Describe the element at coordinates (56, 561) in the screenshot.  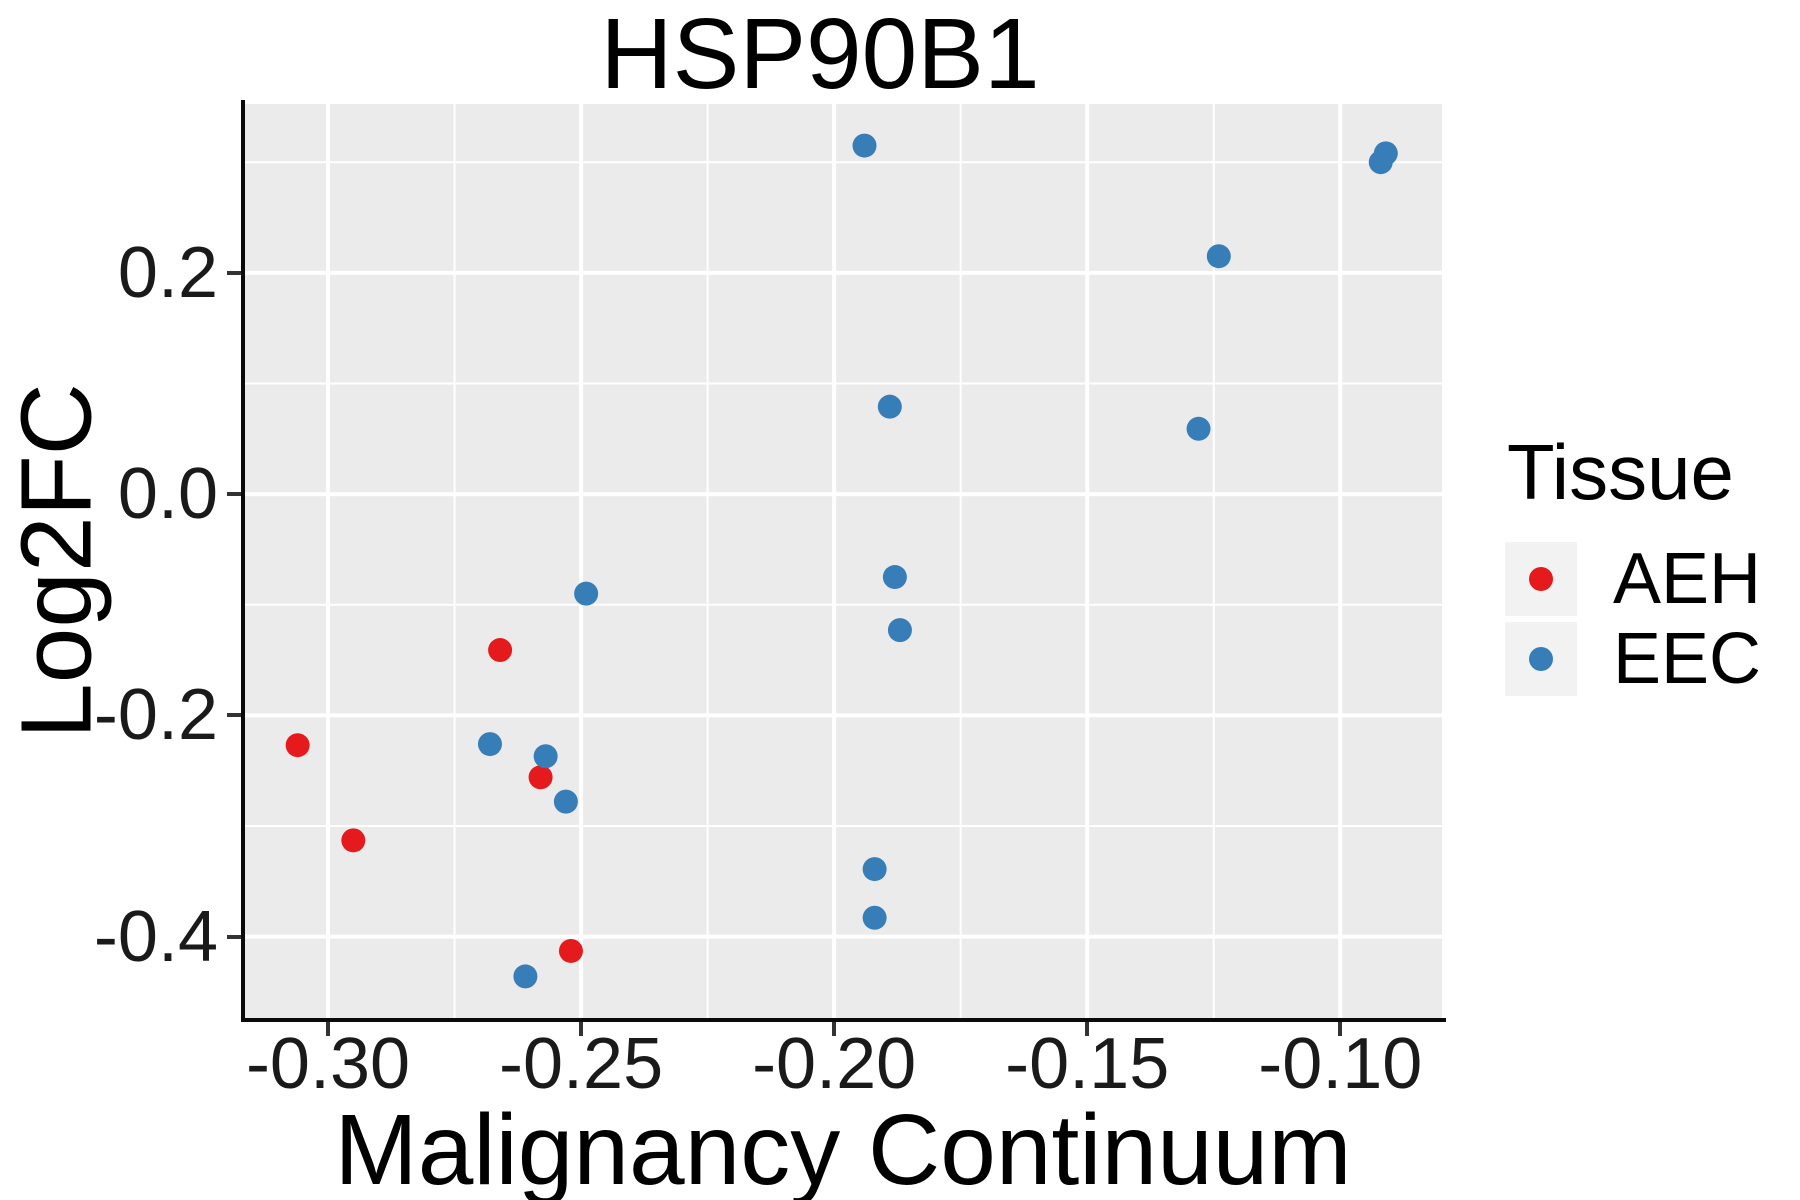
I see `y-axis-title: Log2FC` at that location.